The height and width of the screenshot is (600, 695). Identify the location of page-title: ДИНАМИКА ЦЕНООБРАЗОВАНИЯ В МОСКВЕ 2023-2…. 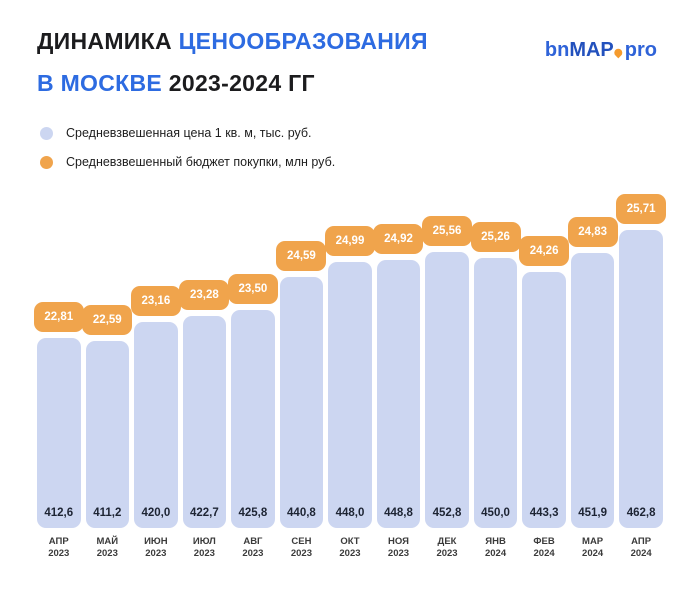
(232, 62).